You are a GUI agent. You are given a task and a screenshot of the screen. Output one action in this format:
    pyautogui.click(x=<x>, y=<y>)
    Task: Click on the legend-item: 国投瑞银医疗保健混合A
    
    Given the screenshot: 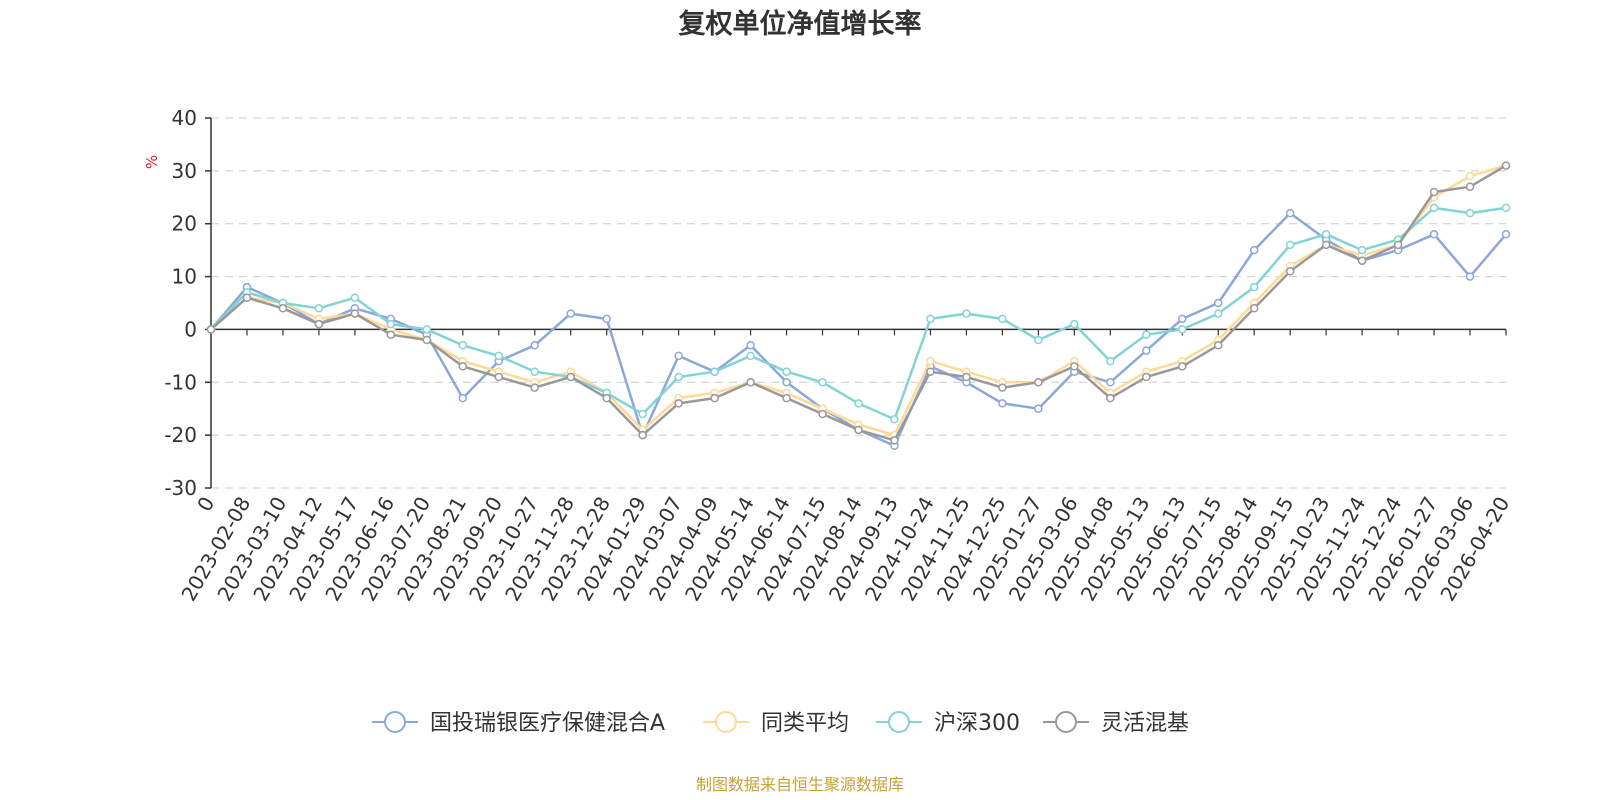 What is the action you would take?
    pyautogui.click(x=518, y=723)
    